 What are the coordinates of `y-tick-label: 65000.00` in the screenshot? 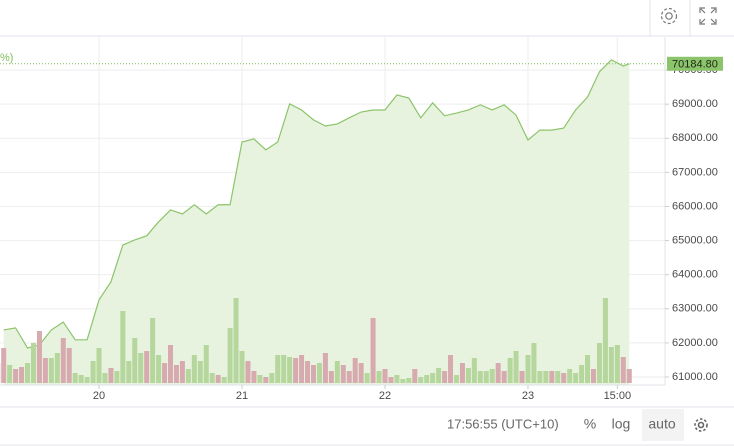 It's located at (695, 240).